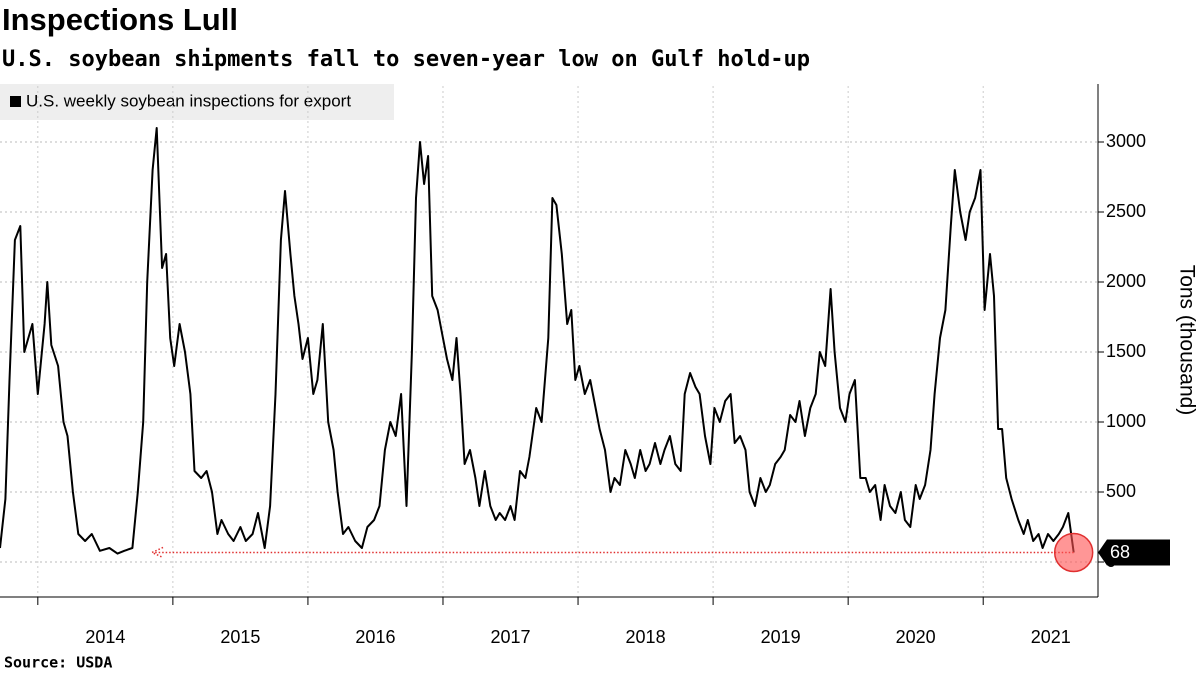  Describe the element at coordinates (510, 637) in the screenshot. I see `x-tick-label: 2017` at that location.